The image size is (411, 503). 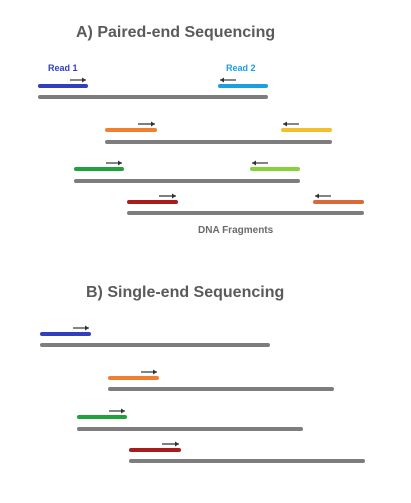 What do you see at coordinates (241, 68) in the screenshot?
I see `read2-label: Read 2` at bounding box center [241, 68].